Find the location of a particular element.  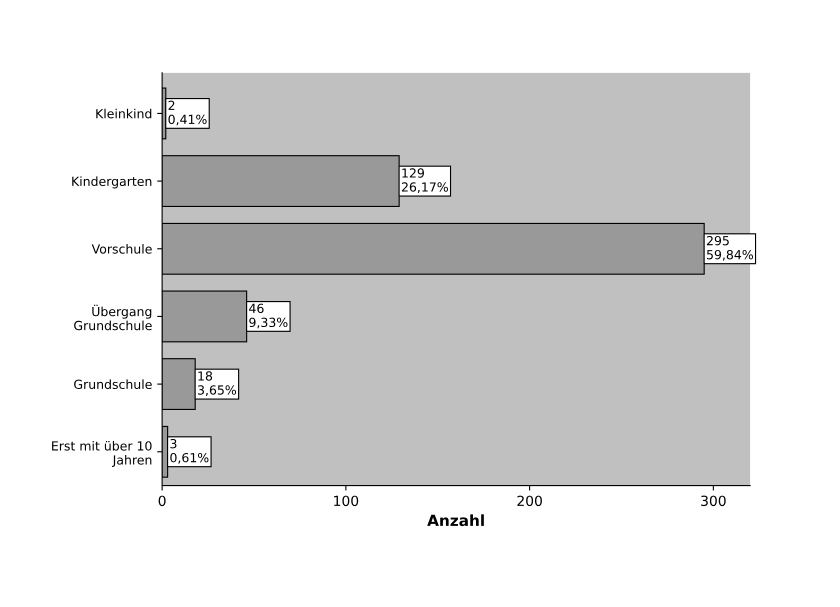

x-tick-label: 200 is located at coordinates (529, 501).